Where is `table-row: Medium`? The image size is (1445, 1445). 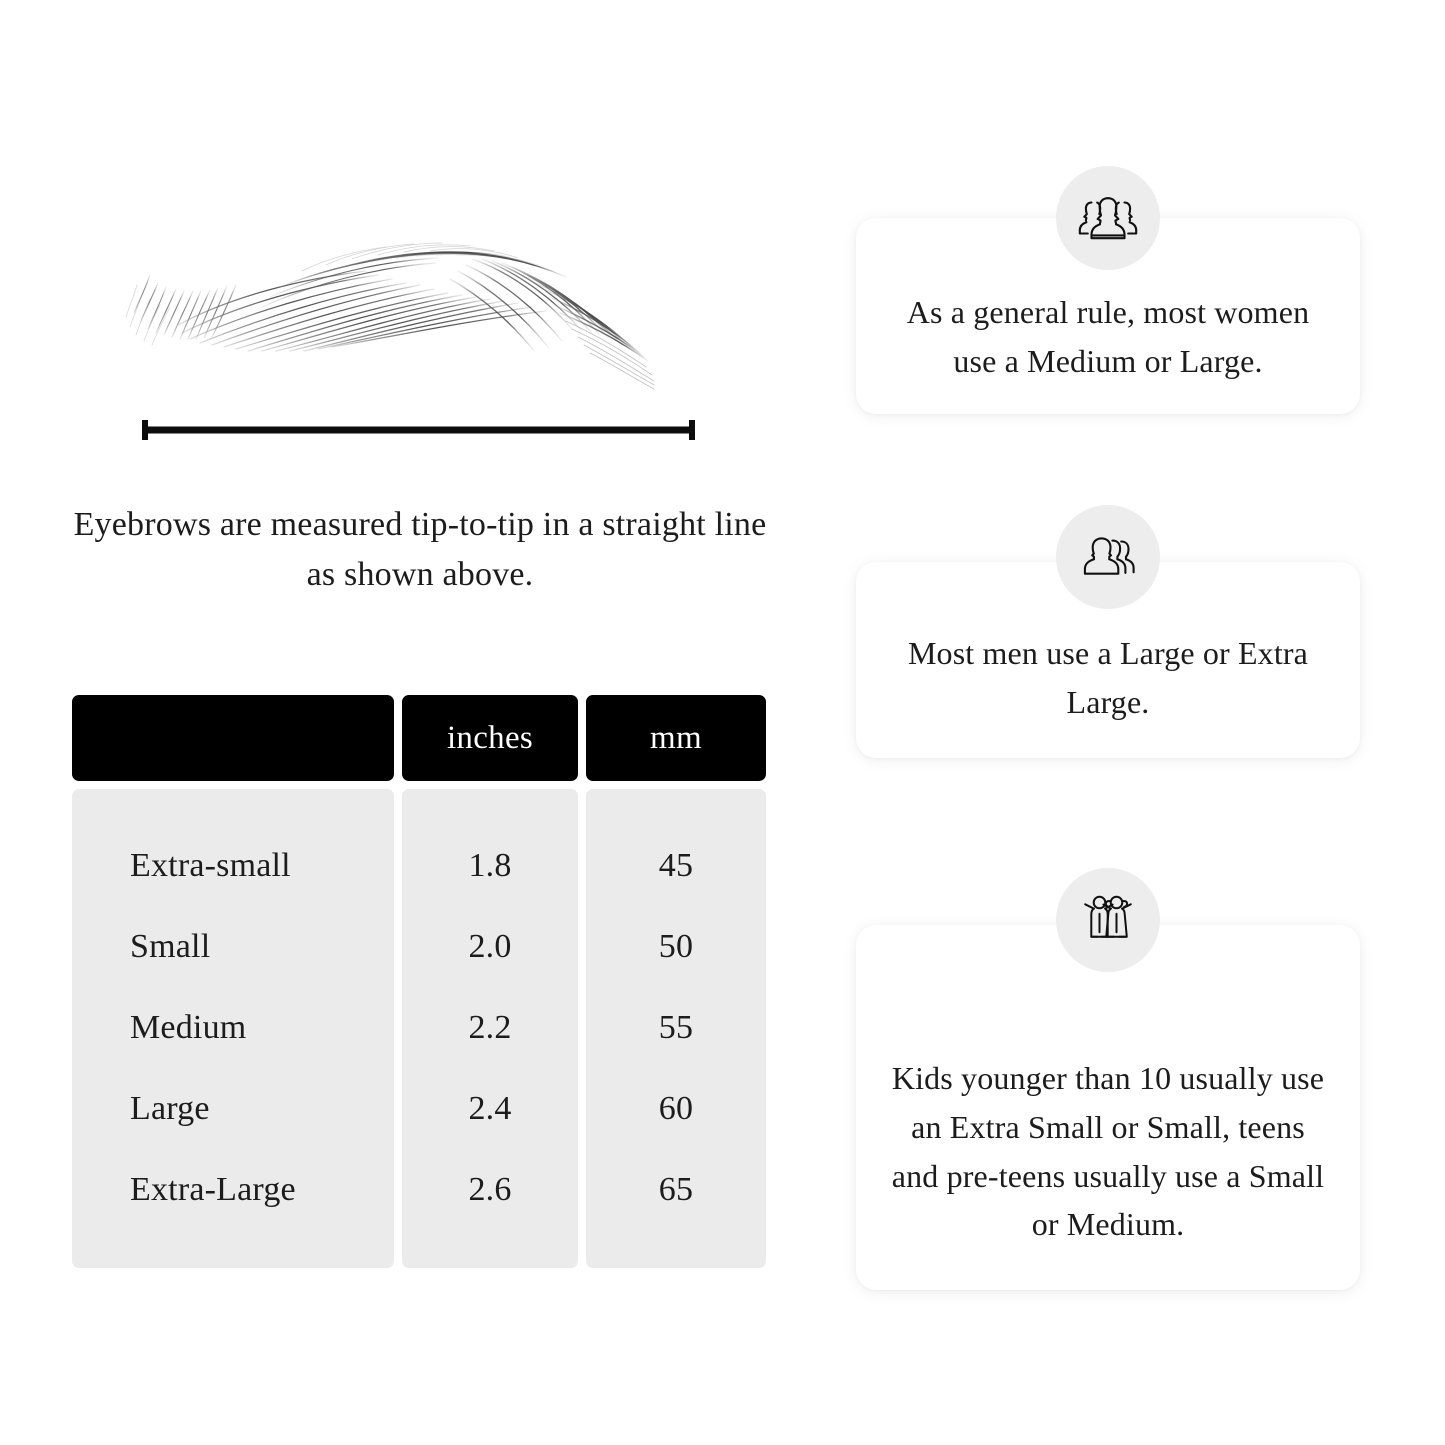 table-row: Medium is located at coordinates (188, 1027).